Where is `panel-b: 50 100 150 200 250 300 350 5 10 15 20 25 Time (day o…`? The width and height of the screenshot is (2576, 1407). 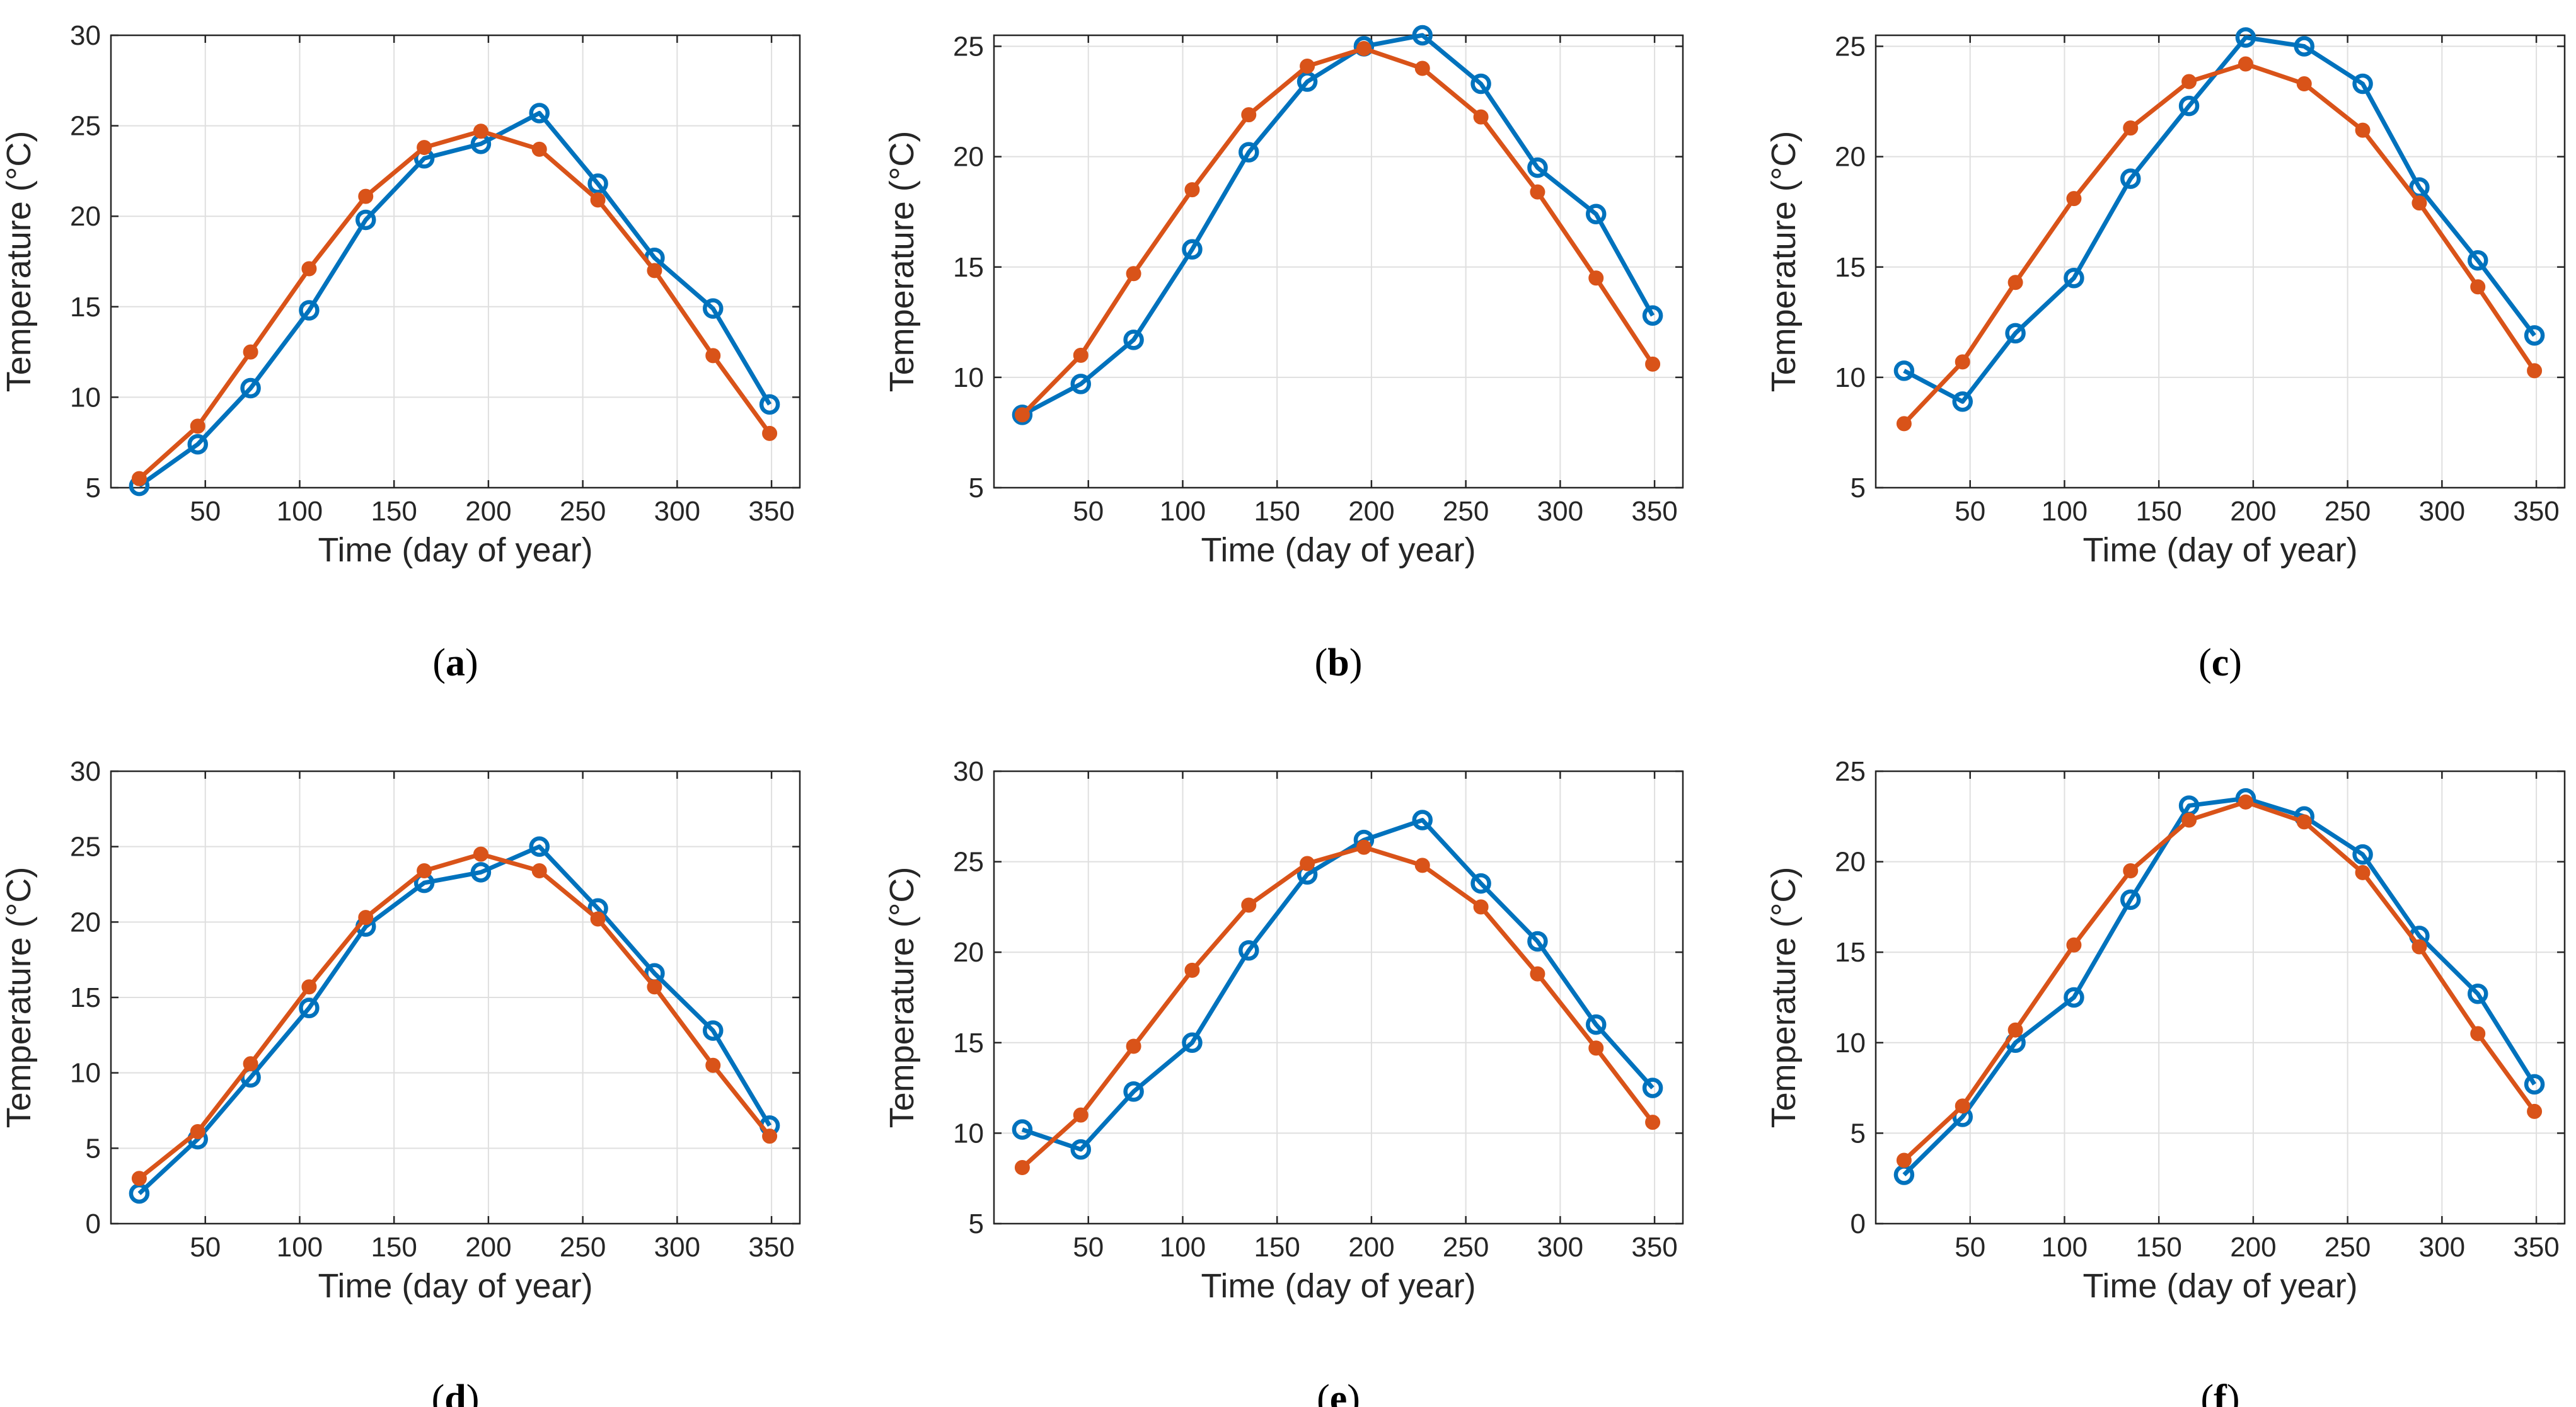 panel-b: 50 100 150 200 250 300 350 5 10 15 20 25 Time (day o… is located at coordinates (1283, 354).